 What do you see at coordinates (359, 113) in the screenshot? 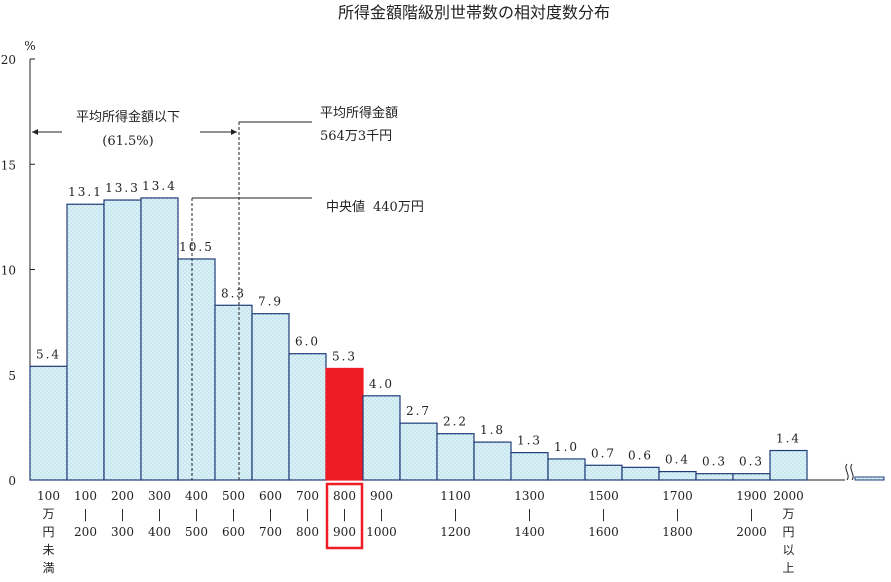
I see `mean-label: 平均所得金額` at bounding box center [359, 113].